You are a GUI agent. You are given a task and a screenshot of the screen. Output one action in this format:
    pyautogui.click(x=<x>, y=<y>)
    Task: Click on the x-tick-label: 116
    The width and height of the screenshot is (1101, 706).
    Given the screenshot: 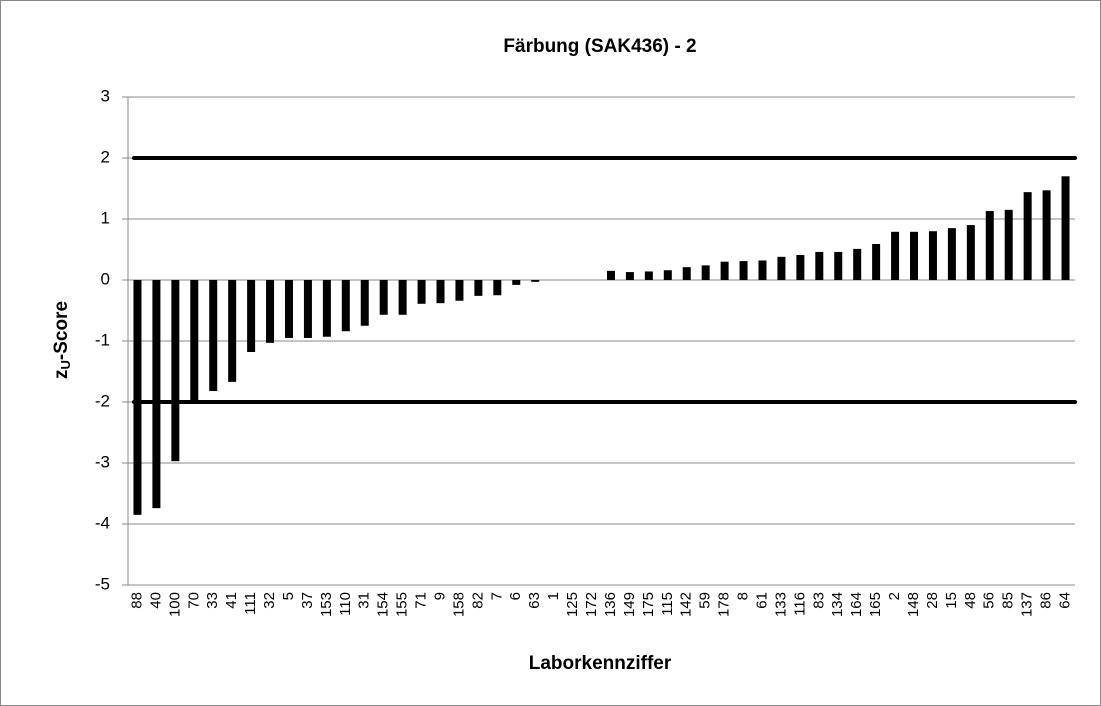 What is the action you would take?
    pyautogui.click(x=799, y=604)
    